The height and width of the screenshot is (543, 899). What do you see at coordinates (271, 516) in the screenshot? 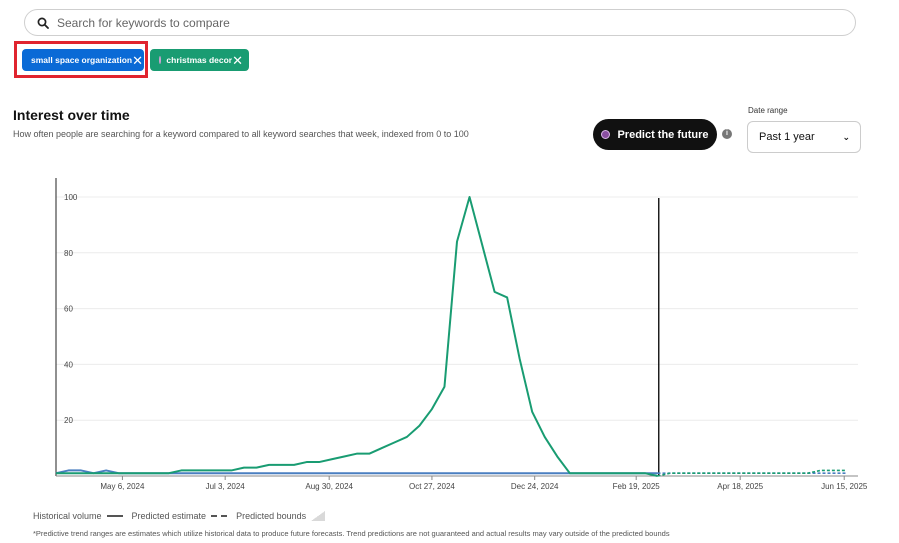
I see `legend-bounds-label: Predicted bounds` at bounding box center [271, 516].